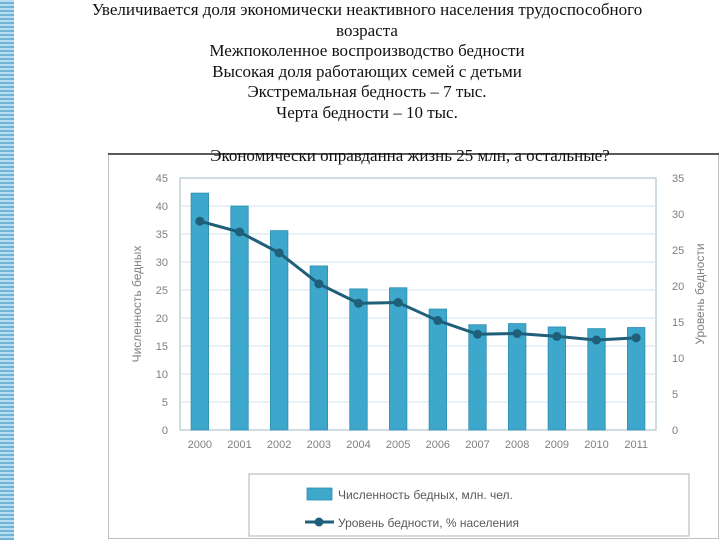  I want to click on y-tick-label: 30, so click(162, 263).